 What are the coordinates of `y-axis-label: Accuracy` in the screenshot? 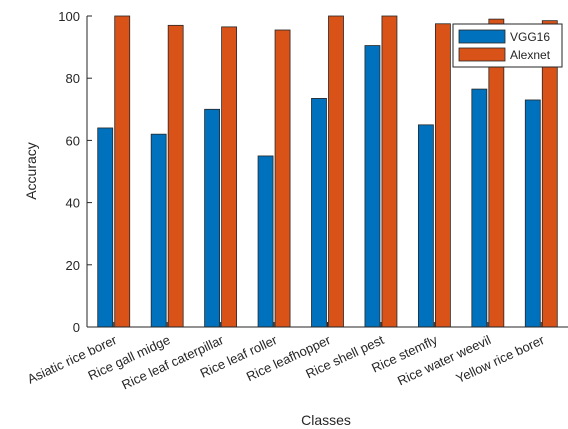 It's located at (31, 171).